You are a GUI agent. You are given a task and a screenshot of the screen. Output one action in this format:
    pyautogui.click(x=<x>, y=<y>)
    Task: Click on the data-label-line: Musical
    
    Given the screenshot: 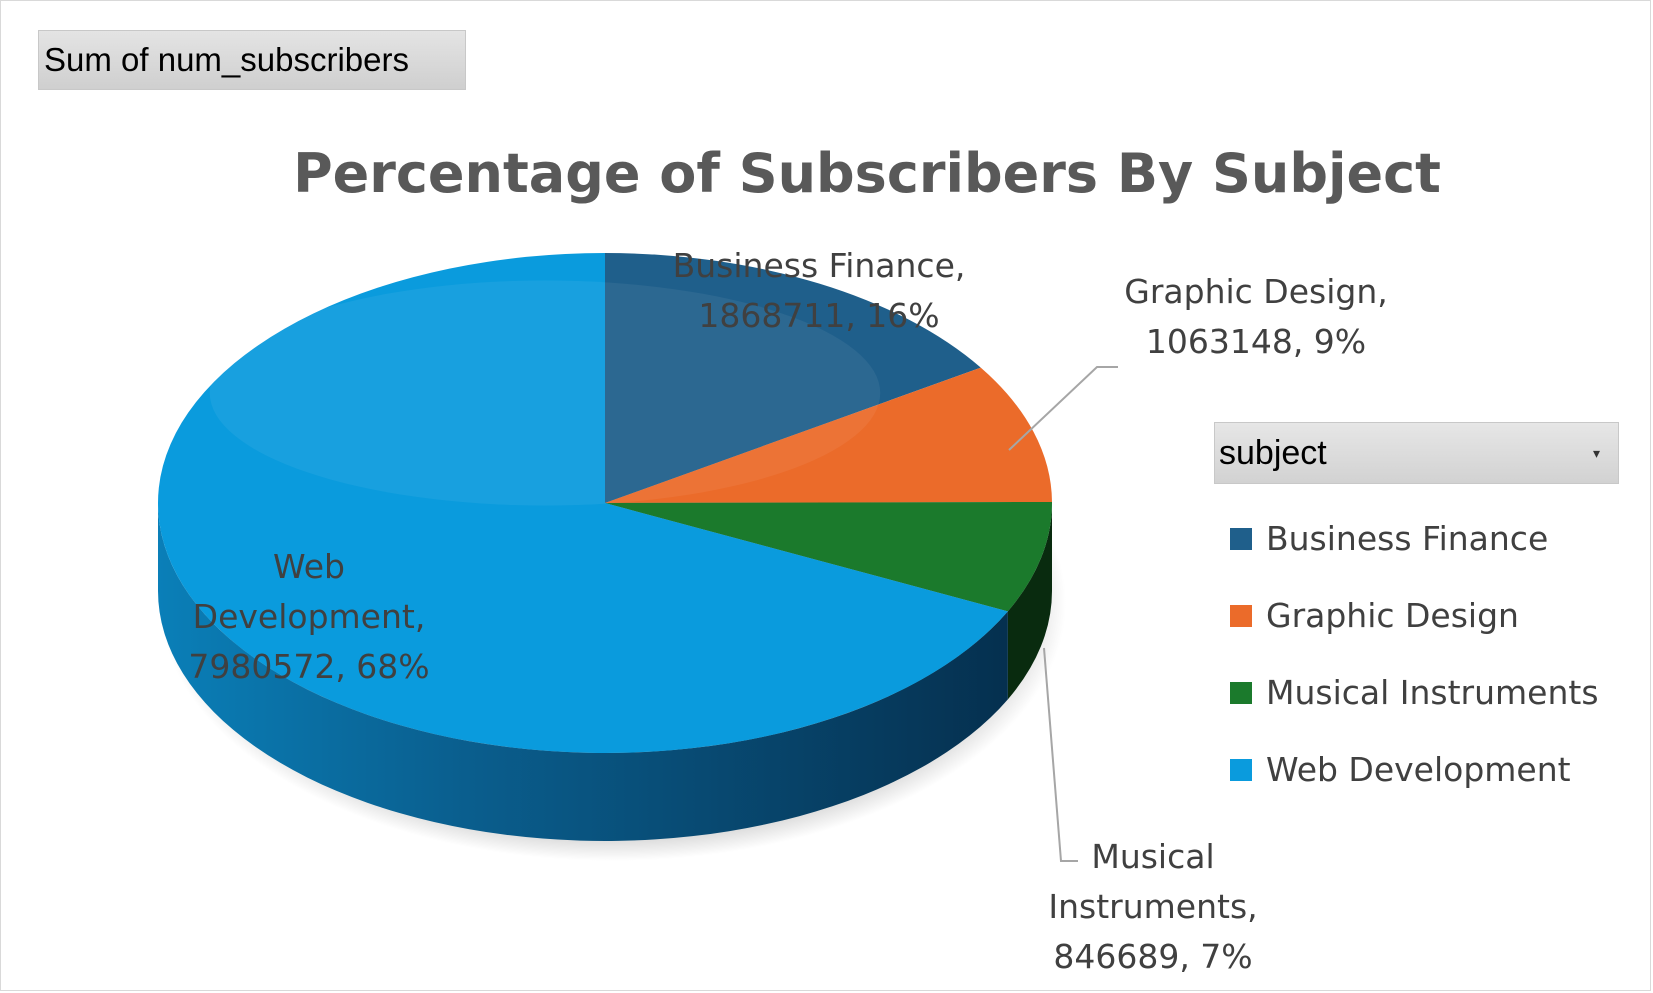 What is the action you would take?
    pyautogui.click(x=1152, y=856)
    